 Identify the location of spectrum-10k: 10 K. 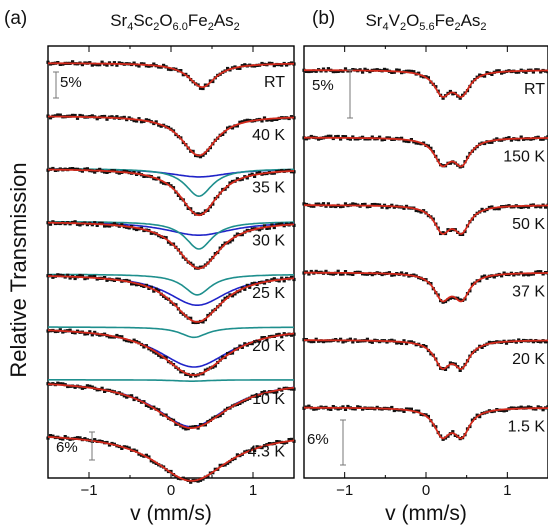
(171, 405).